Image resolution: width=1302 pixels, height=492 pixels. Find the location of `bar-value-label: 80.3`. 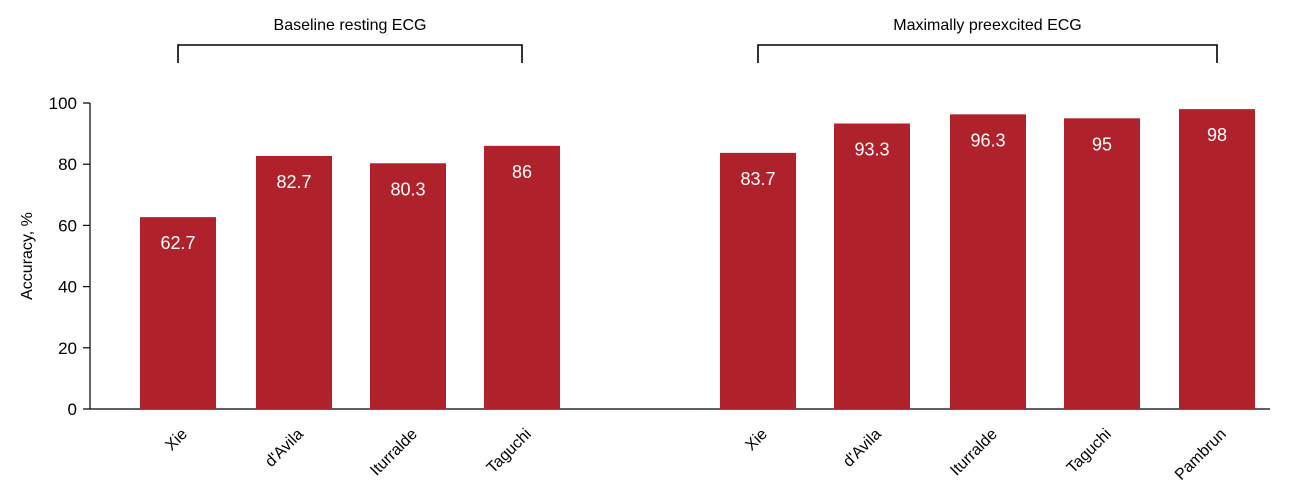

bar-value-label: 80.3 is located at coordinates (407, 189).